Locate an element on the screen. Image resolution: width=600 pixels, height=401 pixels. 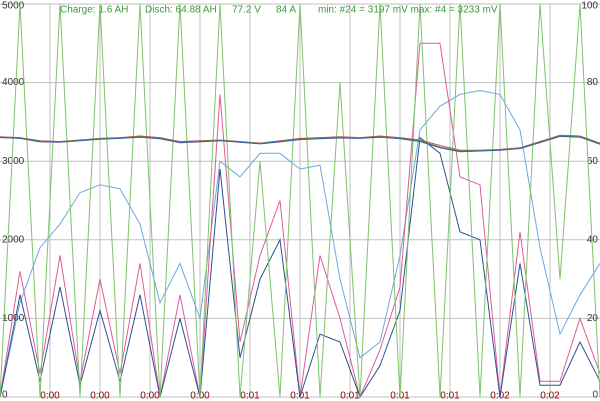
header-text: 84 A is located at coordinates (286, 10).